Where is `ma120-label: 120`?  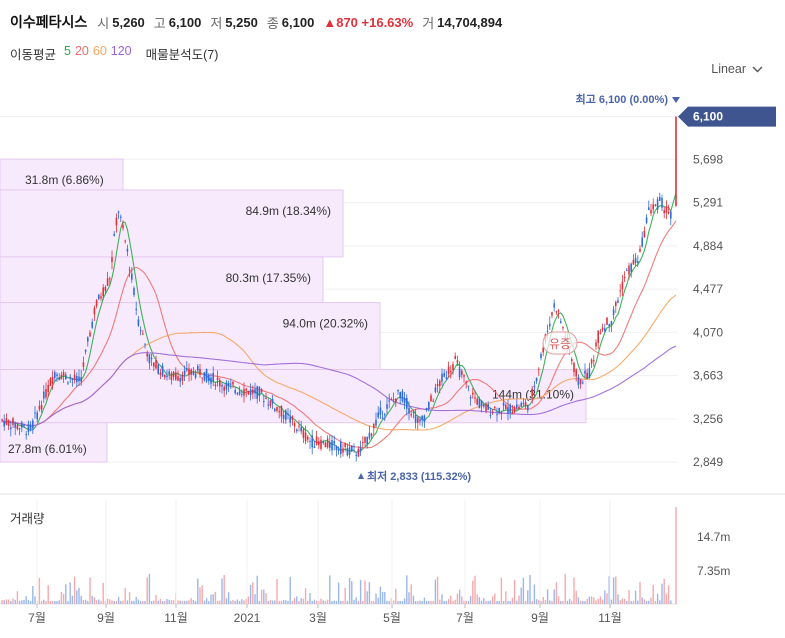 ma120-label: 120 is located at coordinates (121, 51).